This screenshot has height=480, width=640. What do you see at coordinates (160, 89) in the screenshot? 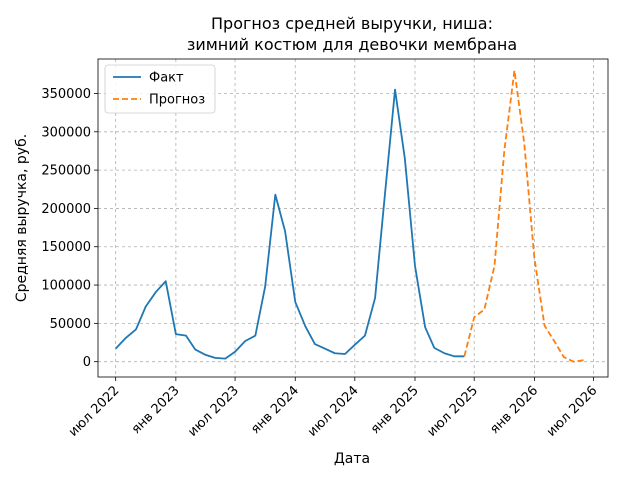
I see `legend: Факт Прогноз` at bounding box center [160, 89].